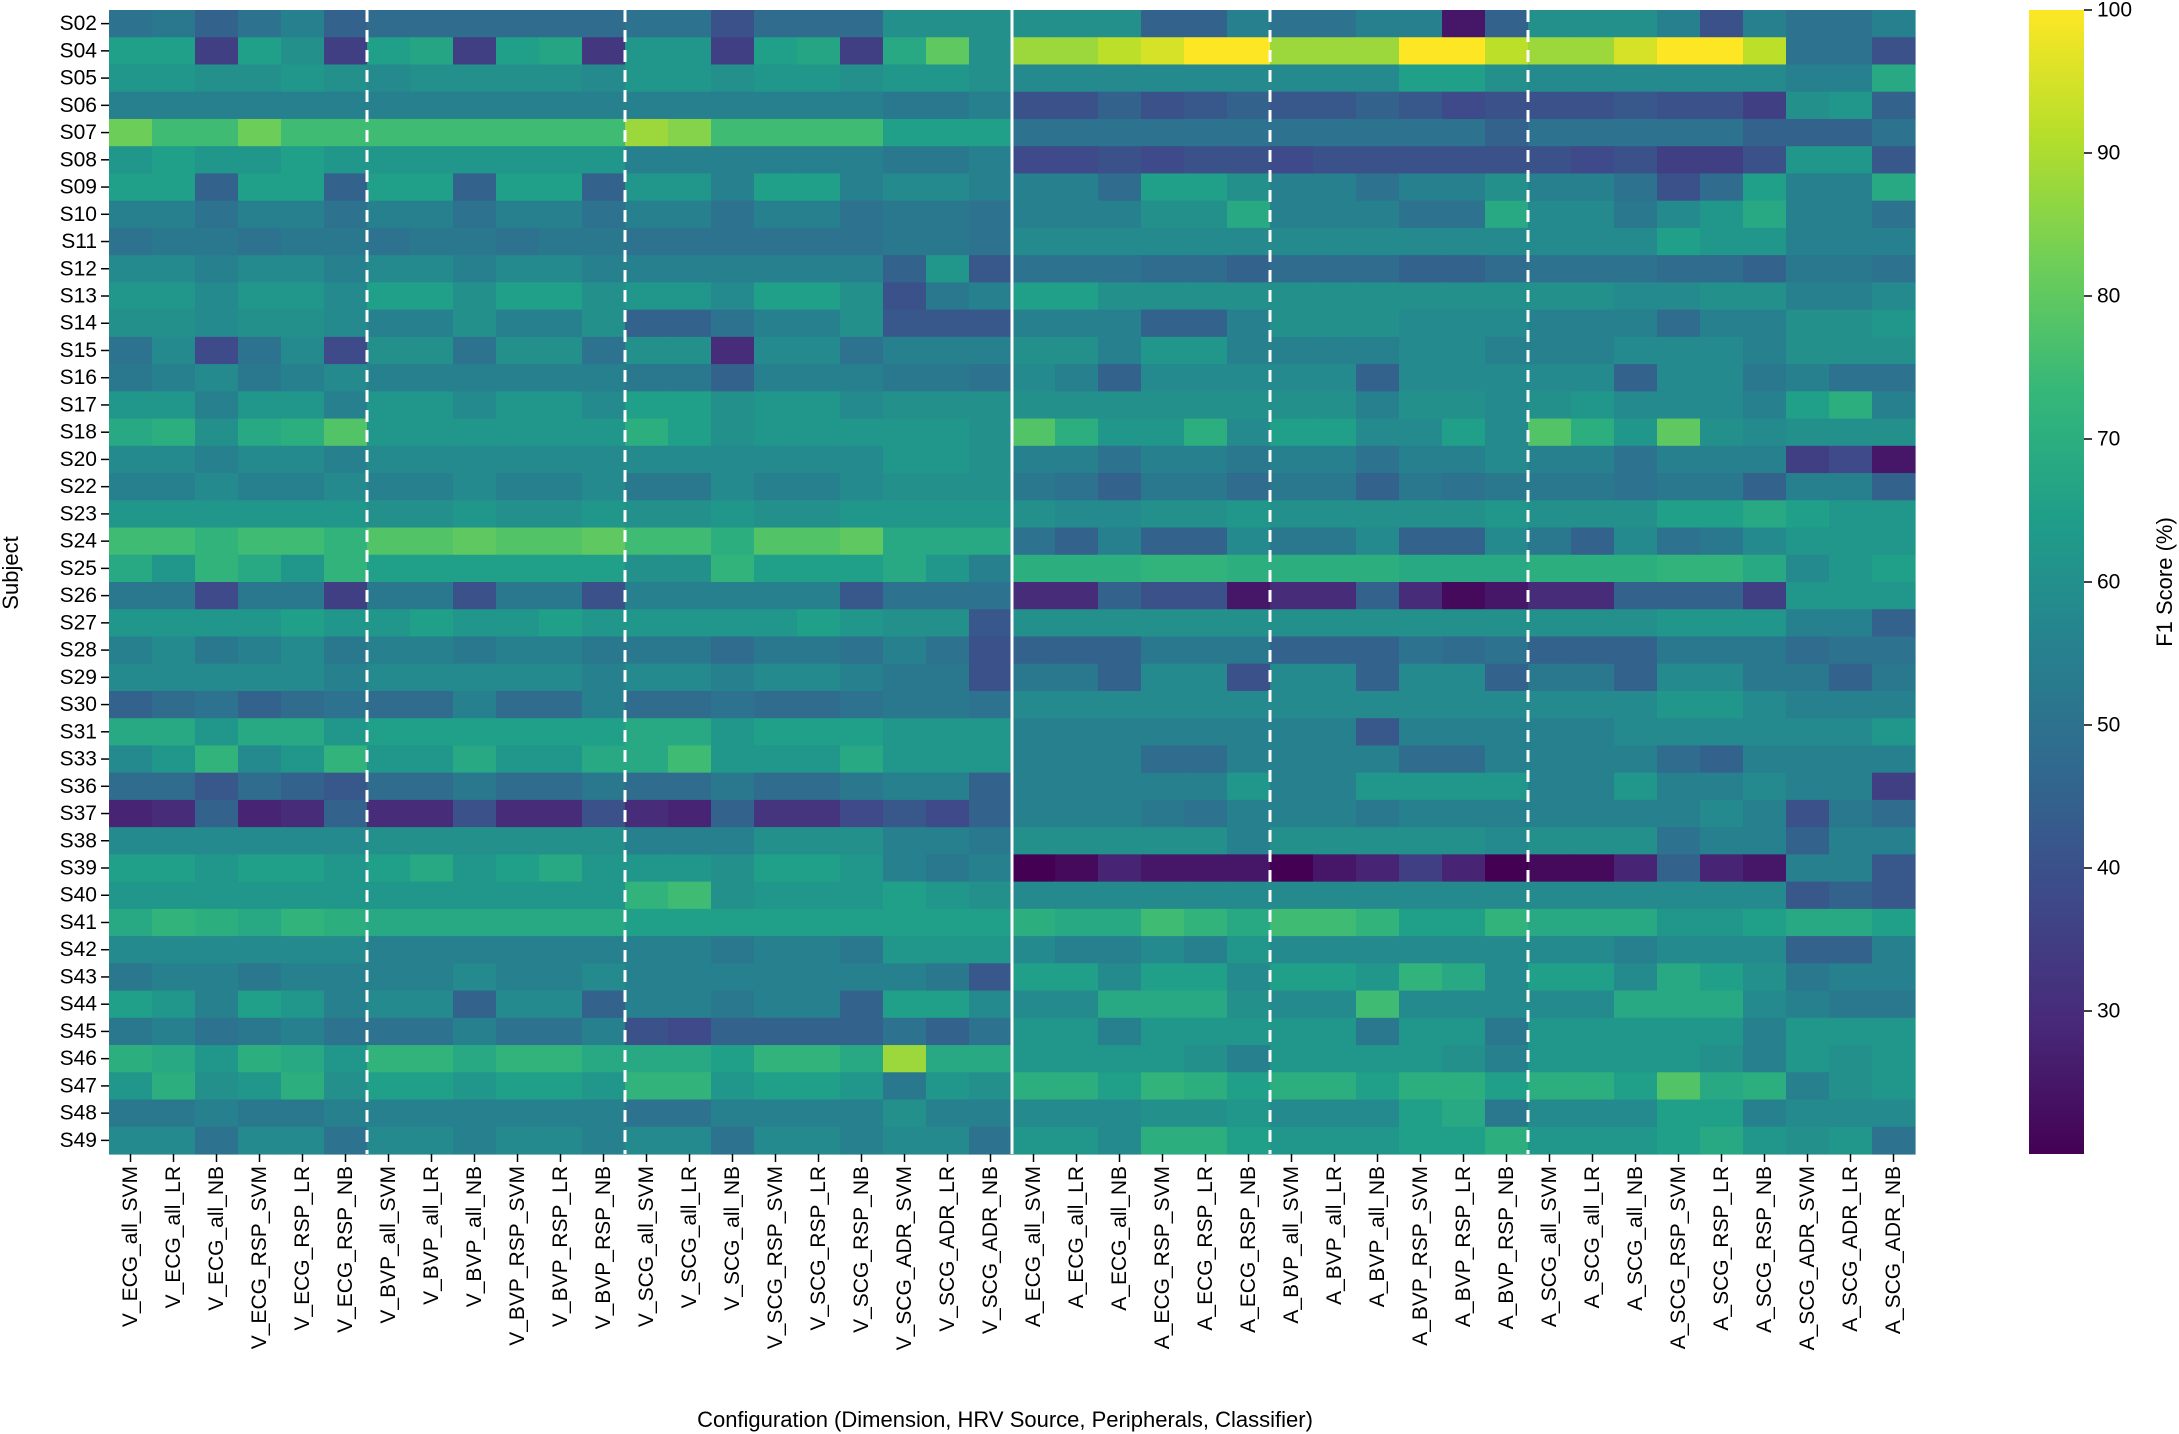  I want to click on y-tick-label: S39, so click(78, 868).